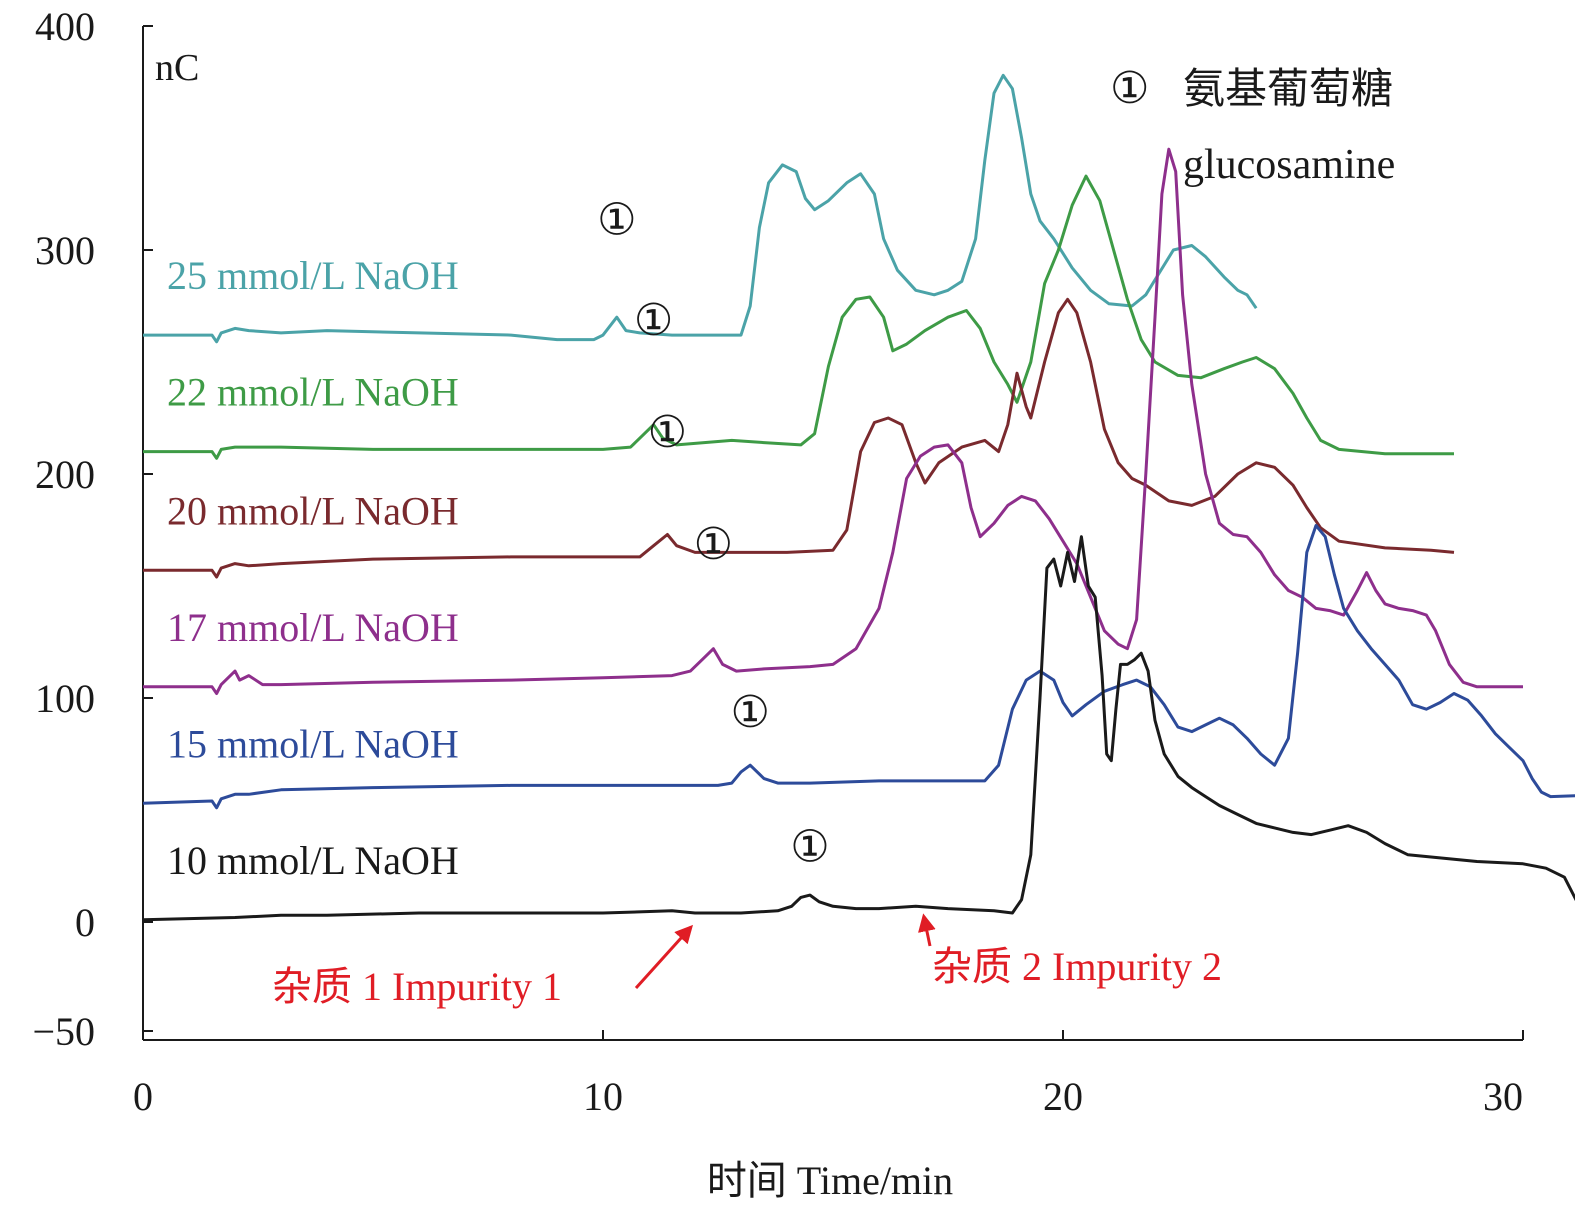  What do you see at coordinates (313, 743) in the screenshot?
I see `series-label-4: 15 mmol/L NaOH` at bounding box center [313, 743].